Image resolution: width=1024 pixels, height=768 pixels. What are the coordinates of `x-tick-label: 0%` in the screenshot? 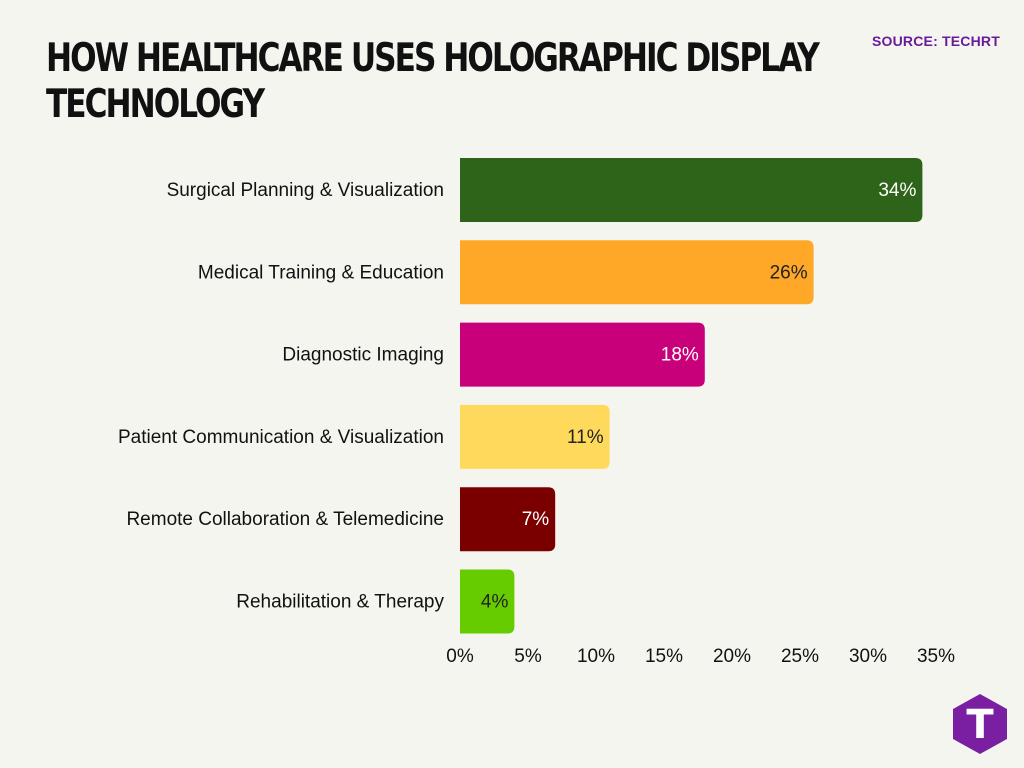 It's located at (460, 656).